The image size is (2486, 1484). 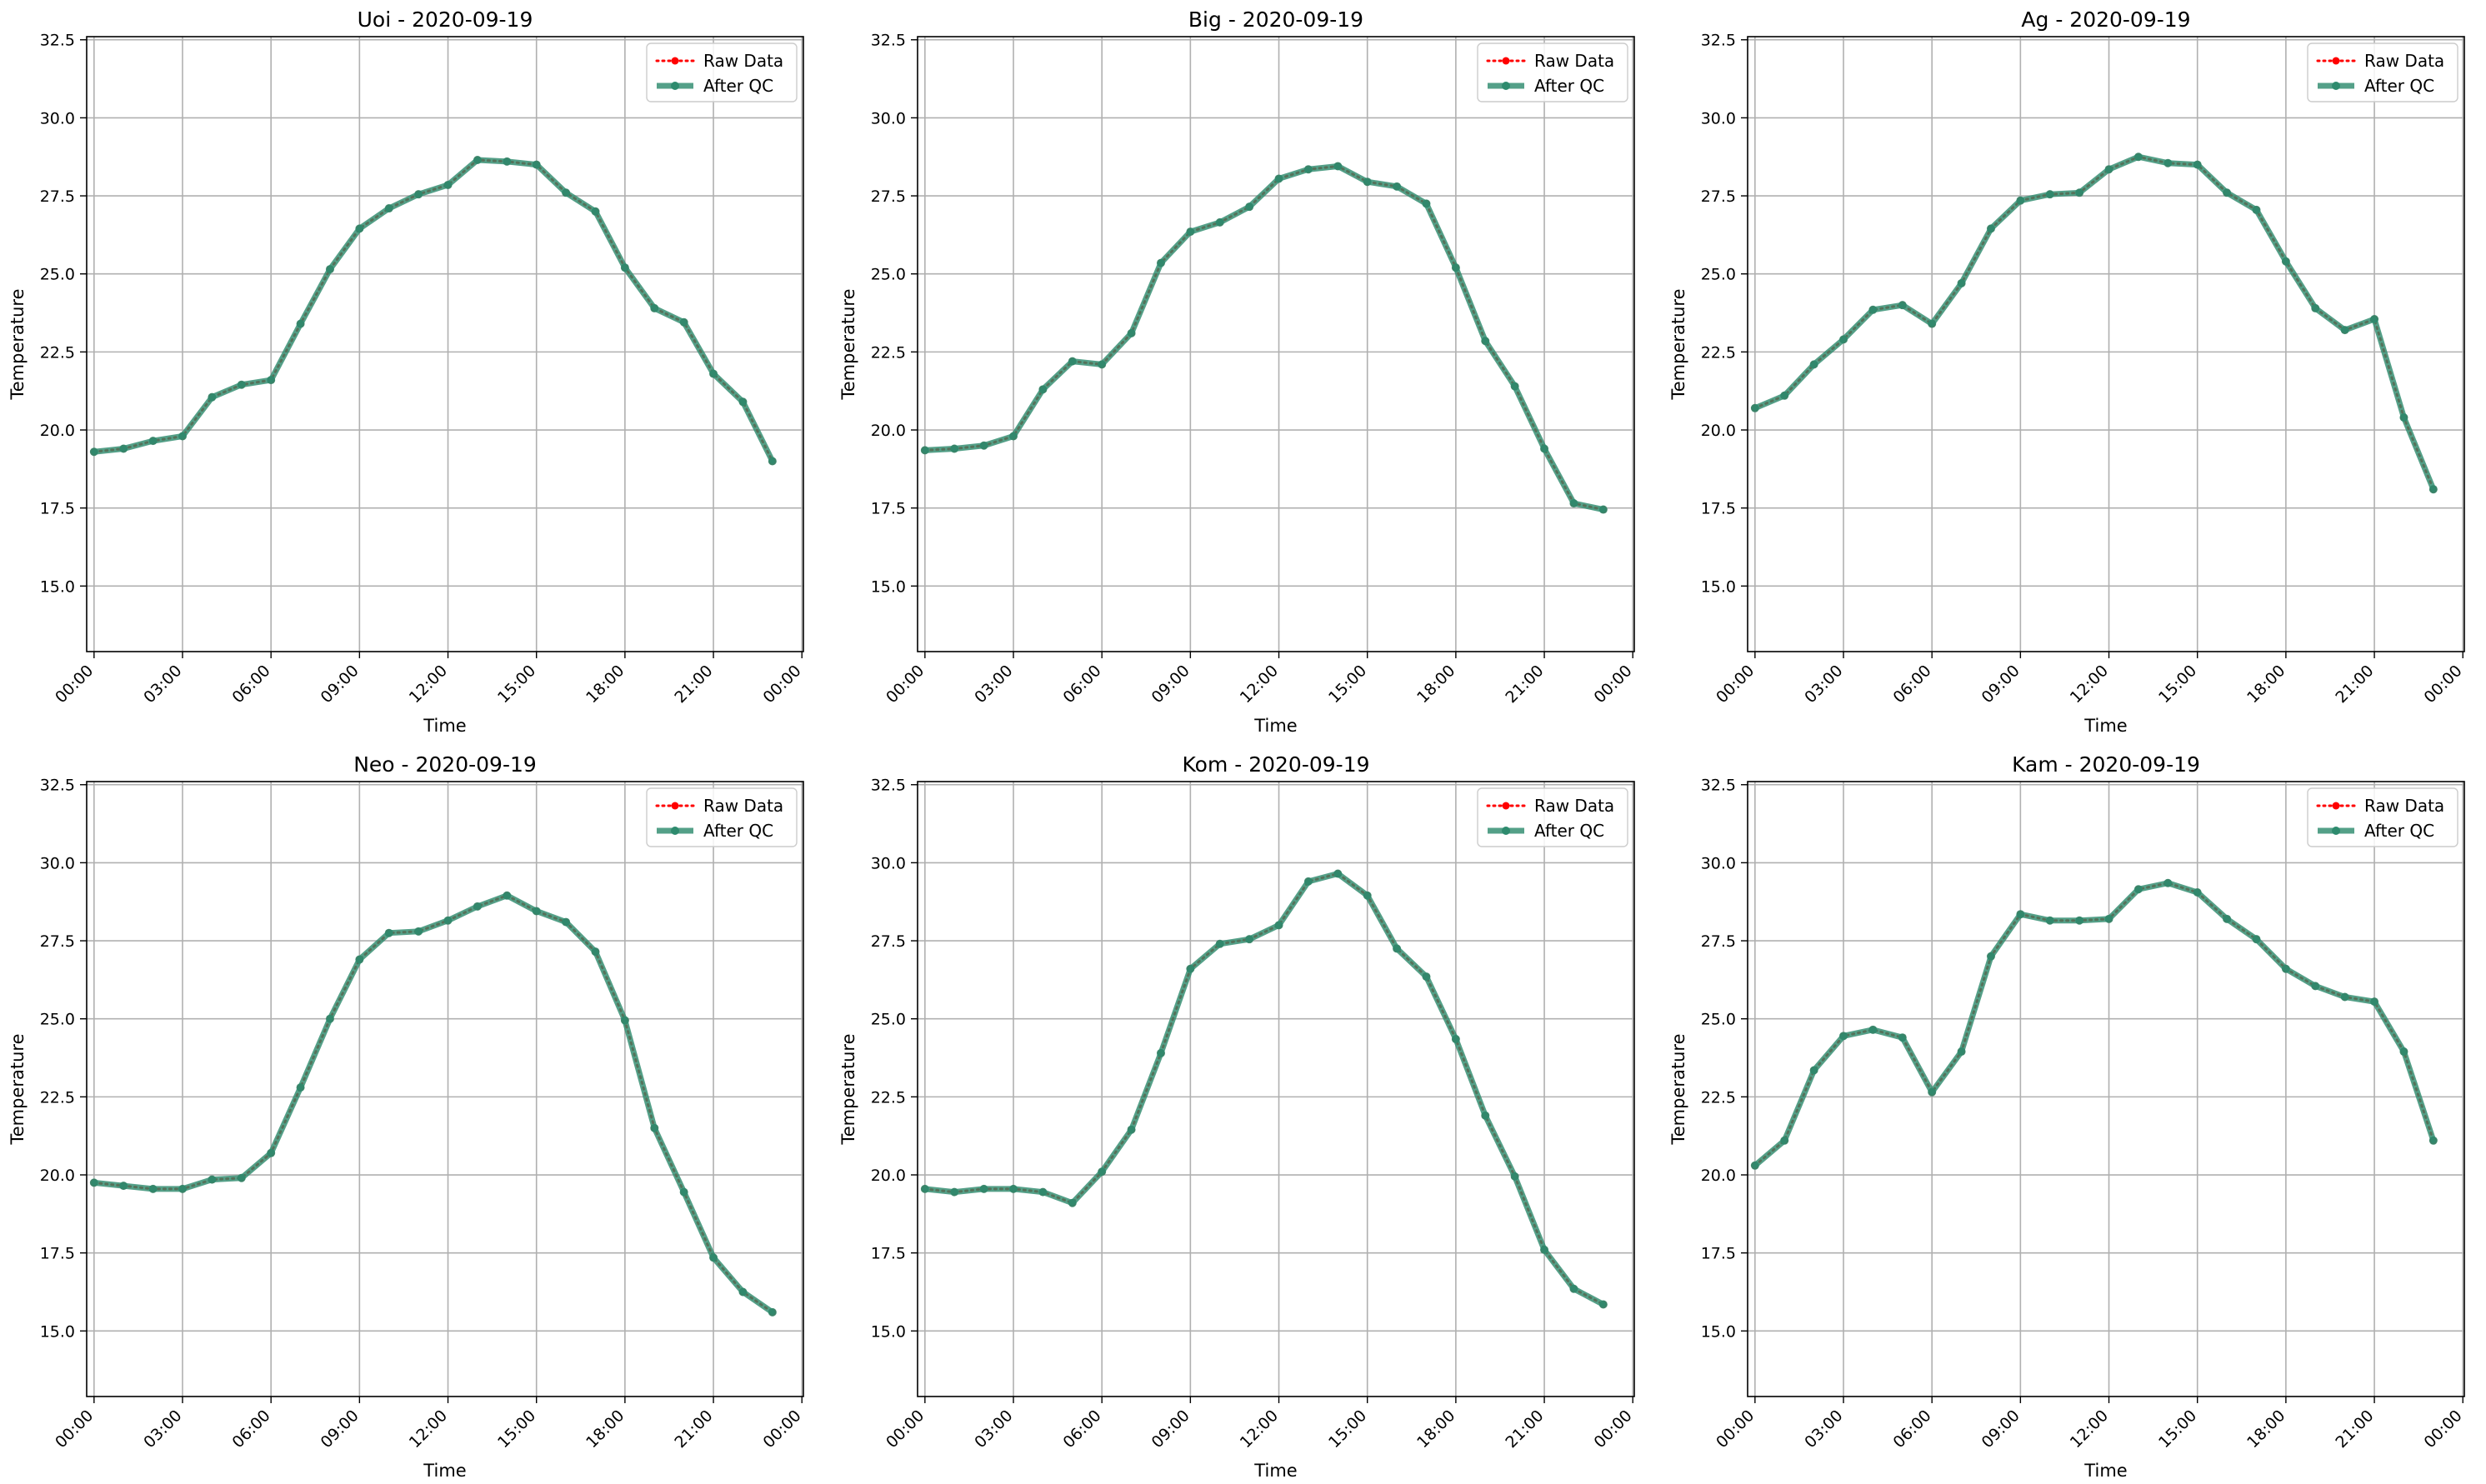 I want to click on y-tick-label: 15.0, so click(x=888, y=586).